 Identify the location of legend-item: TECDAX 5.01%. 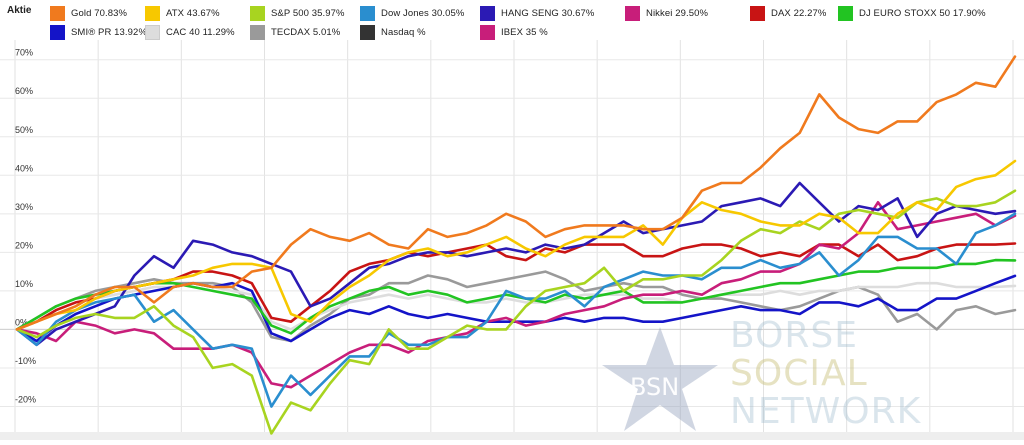
(295, 32).